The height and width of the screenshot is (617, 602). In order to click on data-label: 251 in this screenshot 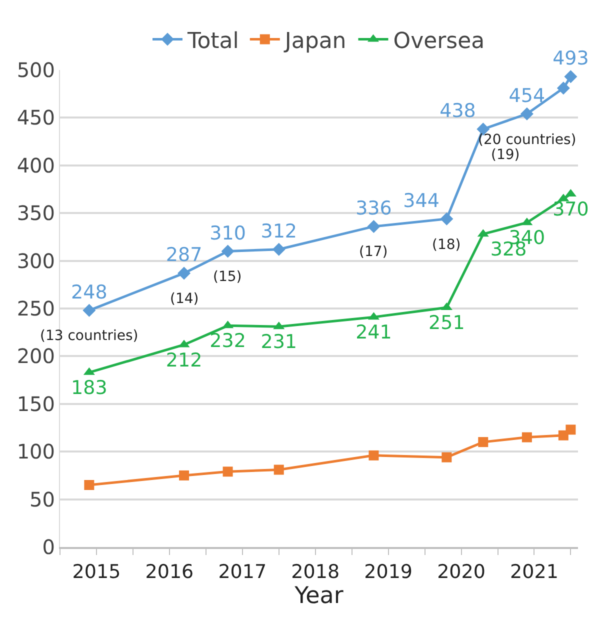, I will do `click(446, 323)`.